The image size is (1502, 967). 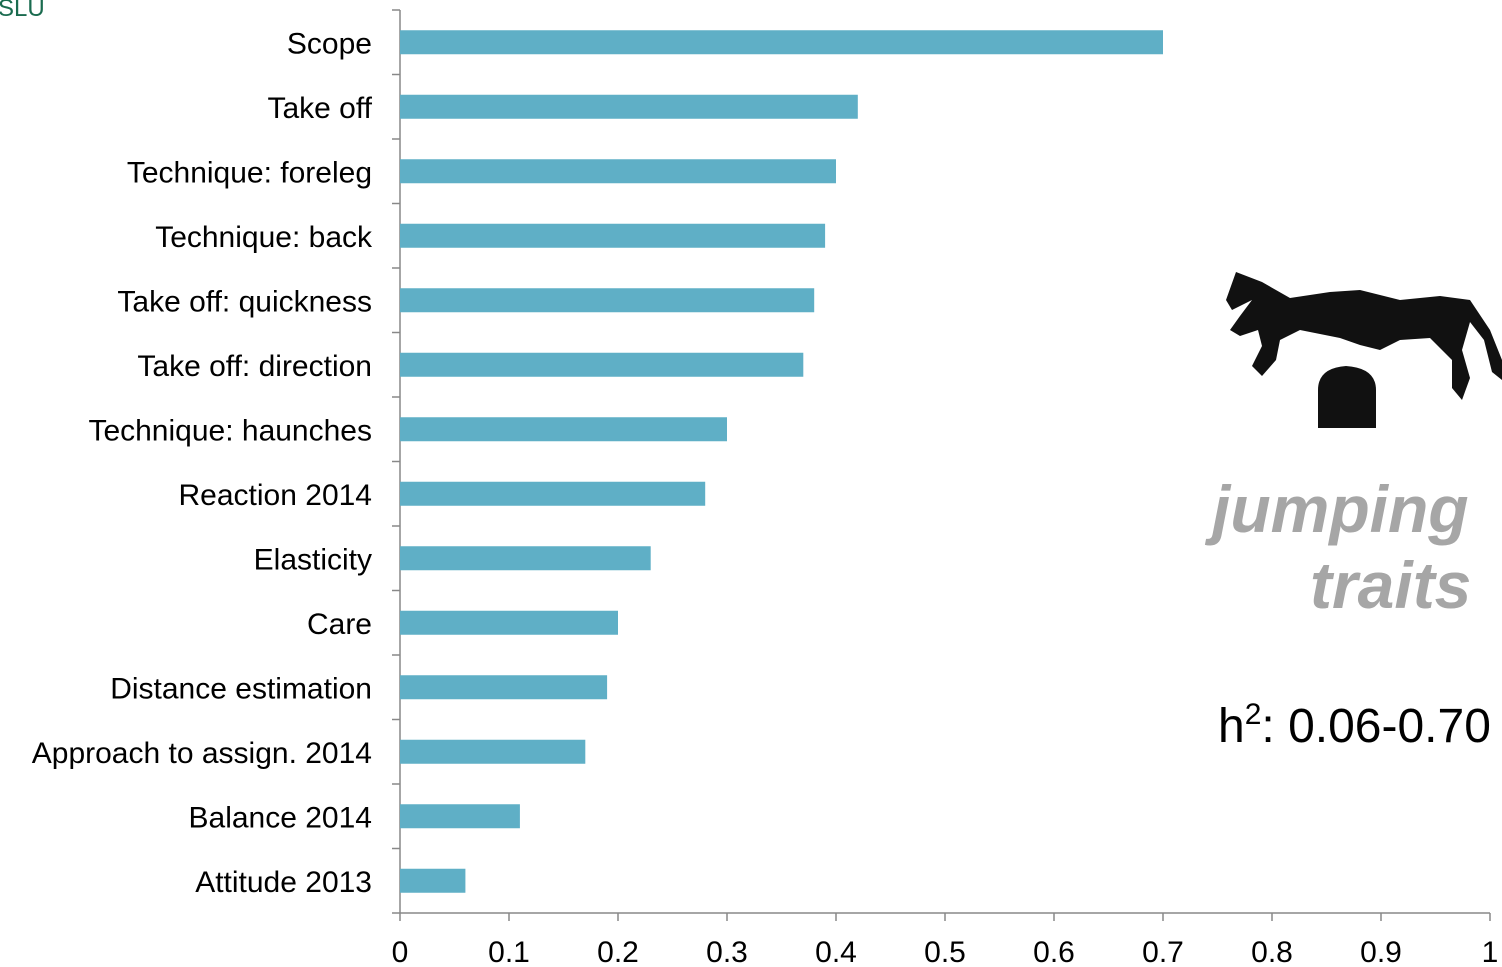 I want to click on annotation-title: traits, so click(x=1390, y=585).